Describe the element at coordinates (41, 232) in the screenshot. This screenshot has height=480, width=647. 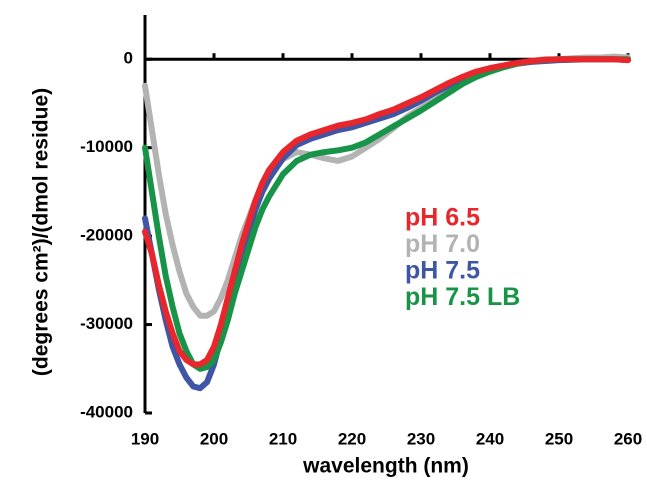
I see `y-axis-title: (degrees cm²)/(dmol residue)` at that location.